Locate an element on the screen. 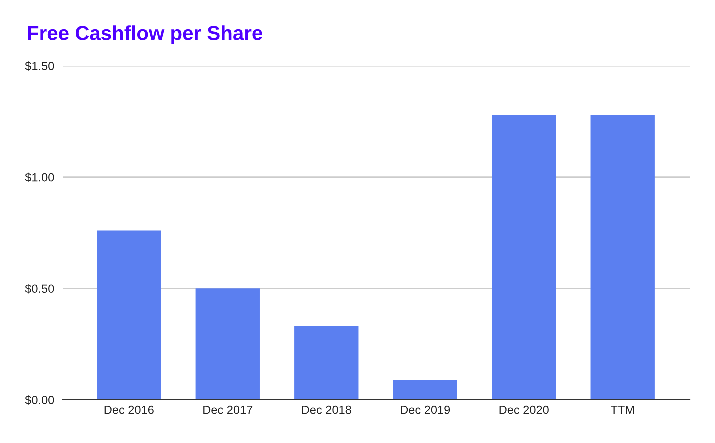 The image size is (715, 443). x-tick-label: Dec 2019 is located at coordinates (425, 410).